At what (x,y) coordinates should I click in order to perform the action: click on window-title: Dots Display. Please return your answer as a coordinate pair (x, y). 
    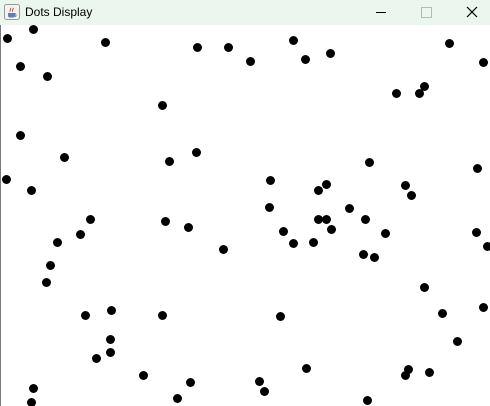
    Looking at the image, I should click on (59, 12).